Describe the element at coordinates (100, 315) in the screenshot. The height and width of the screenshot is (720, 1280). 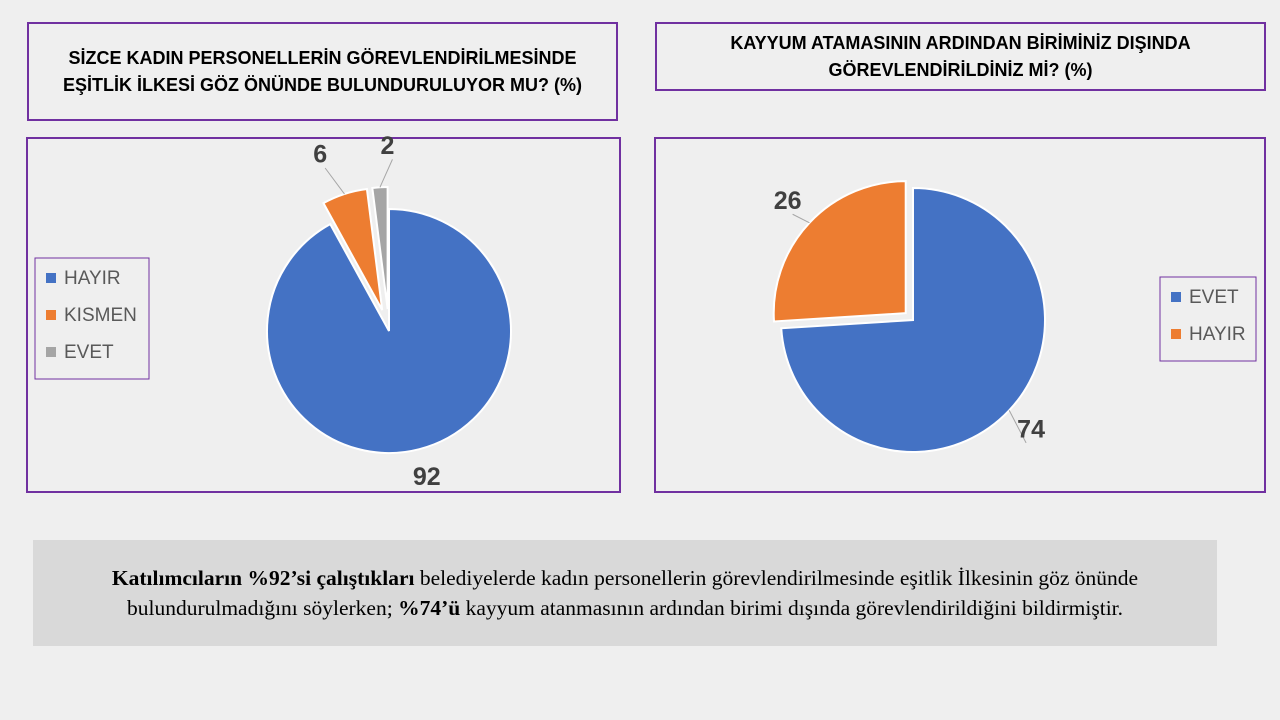
I see `legend-label: KISMEN` at that location.